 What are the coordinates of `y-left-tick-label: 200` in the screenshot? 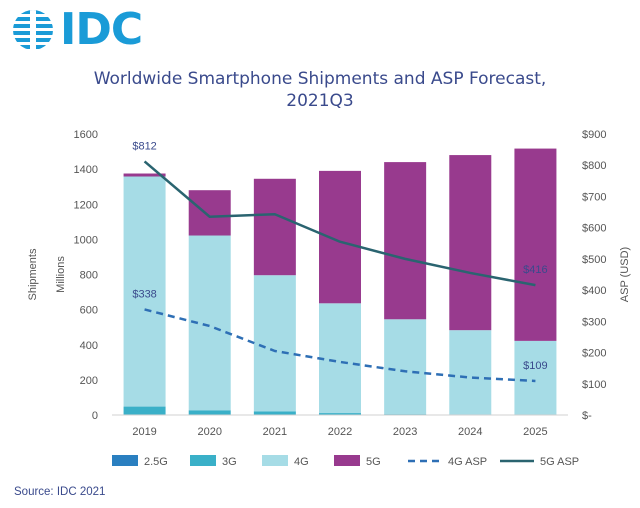 It's located at (89, 381).